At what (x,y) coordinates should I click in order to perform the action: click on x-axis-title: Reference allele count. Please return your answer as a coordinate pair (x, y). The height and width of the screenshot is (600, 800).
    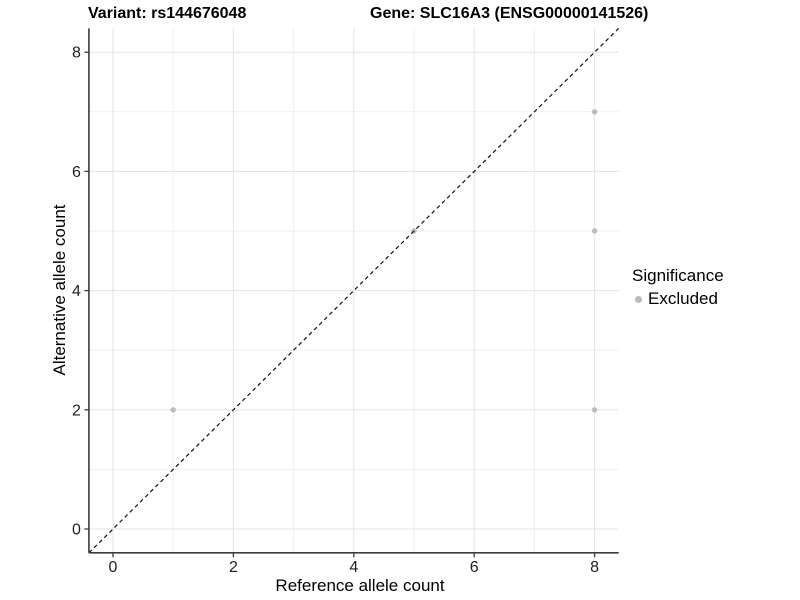
    Looking at the image, I should click on (360, 585).